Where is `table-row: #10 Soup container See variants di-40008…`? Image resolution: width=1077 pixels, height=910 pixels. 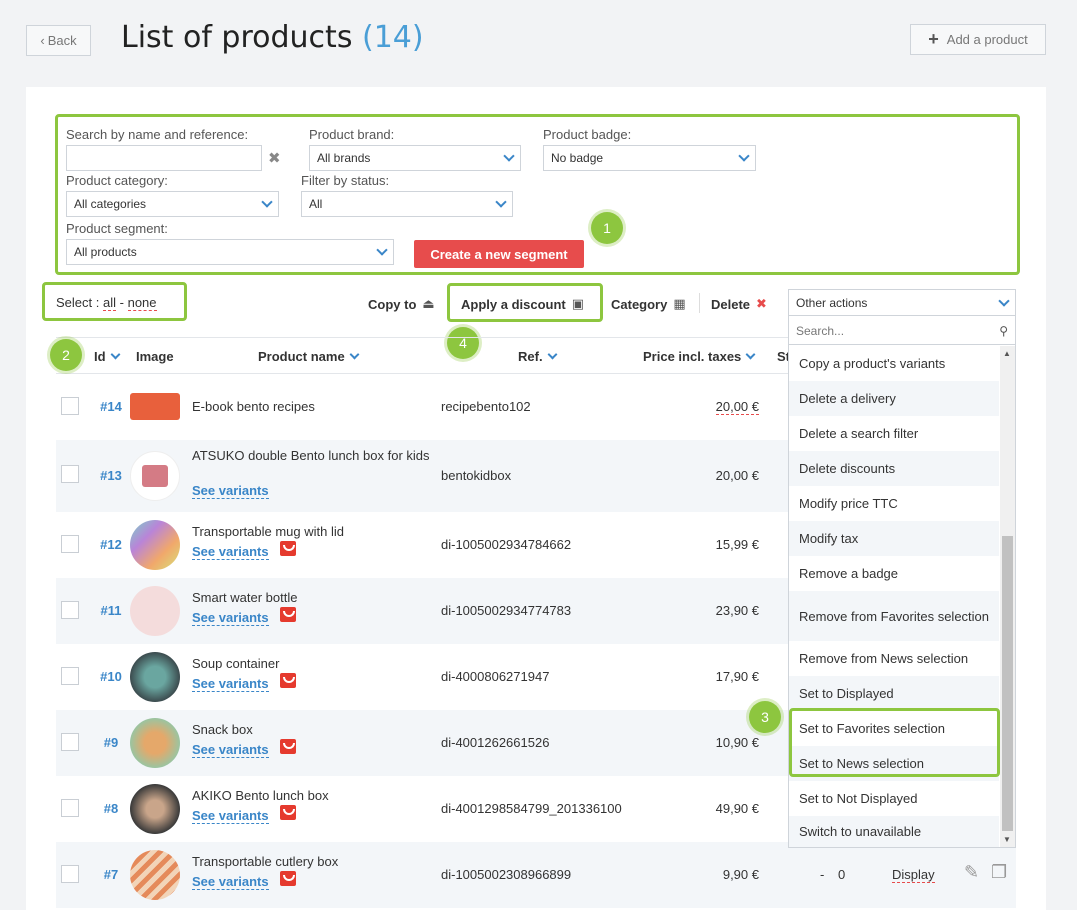
table-row: #10 Soup container See variants di-40008… is located at coordinates (536, 677).